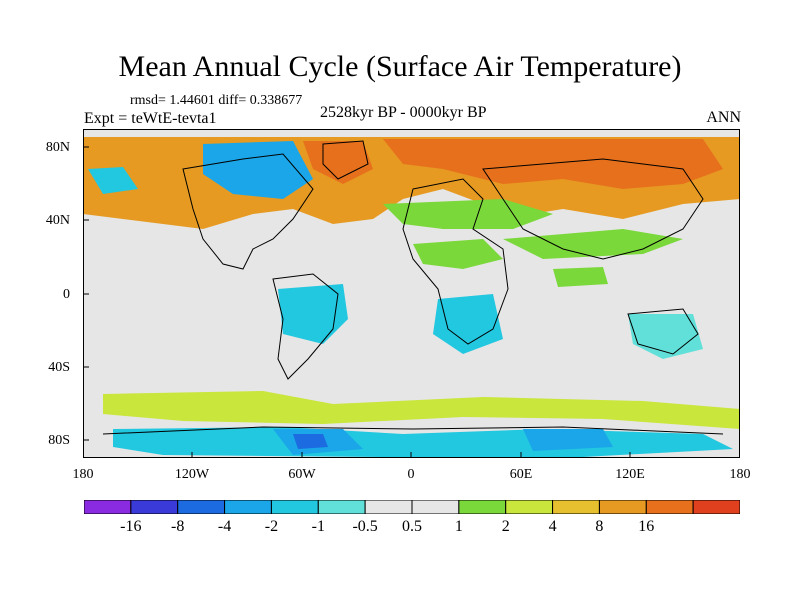 The height and width of the screenshot is (600, 800). I want to click on southern-africa-cool, so click(468, 324).